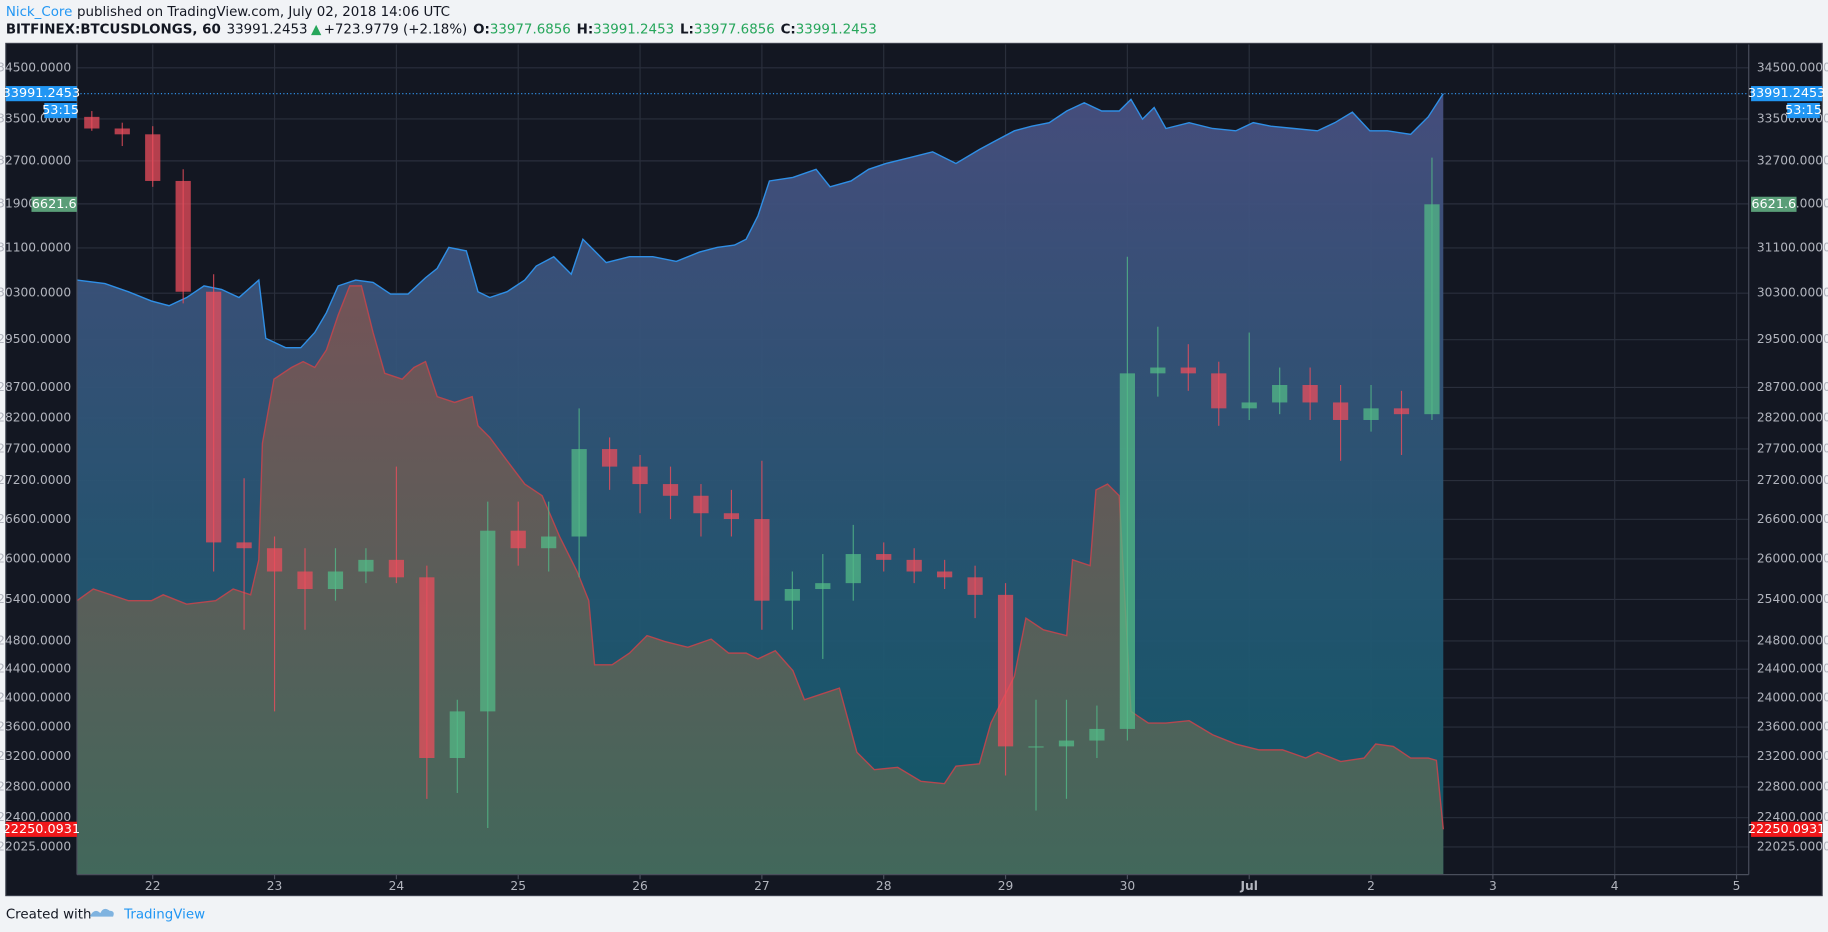  Describe the element at coordinates (35, 669) in the screenshot. I see `y-tick-label: 24400.0000` at that location.